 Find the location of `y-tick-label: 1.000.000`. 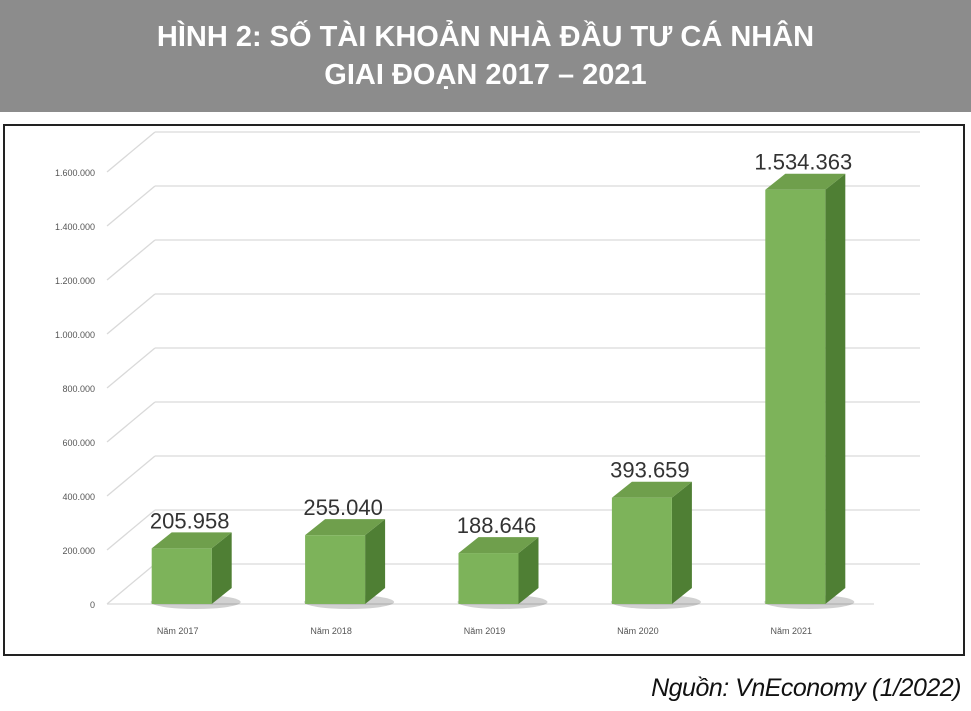

y-tick-label: 1.000.000 is located at coordinates (75, 335).